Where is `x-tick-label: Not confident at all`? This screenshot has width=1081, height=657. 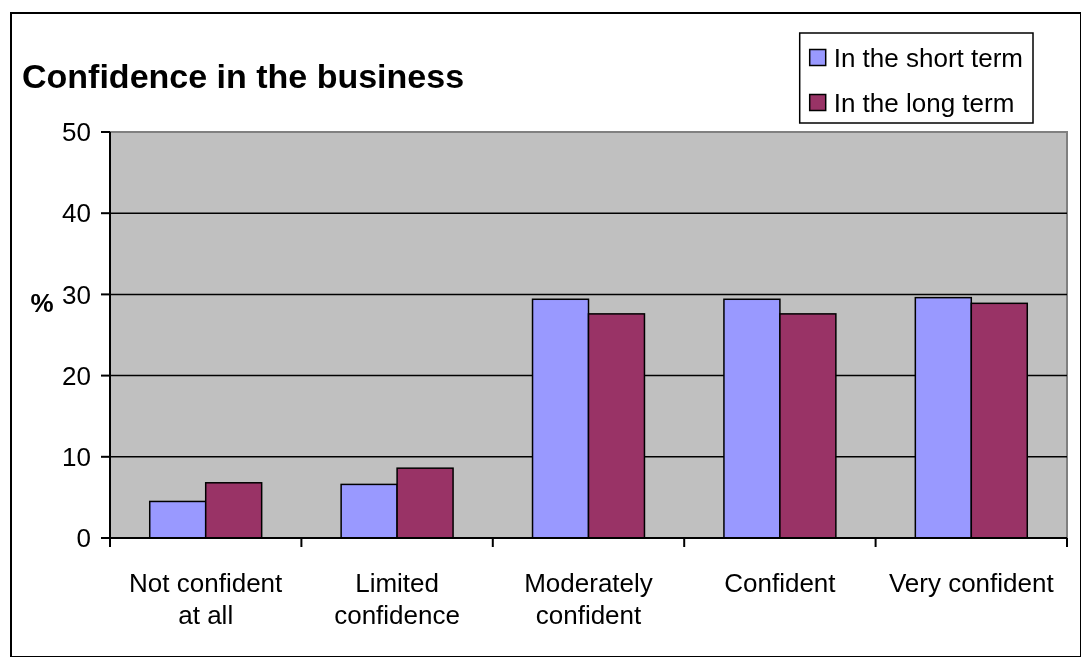
x-tick-label: Not confident at all is located at coordinates (206, 599).